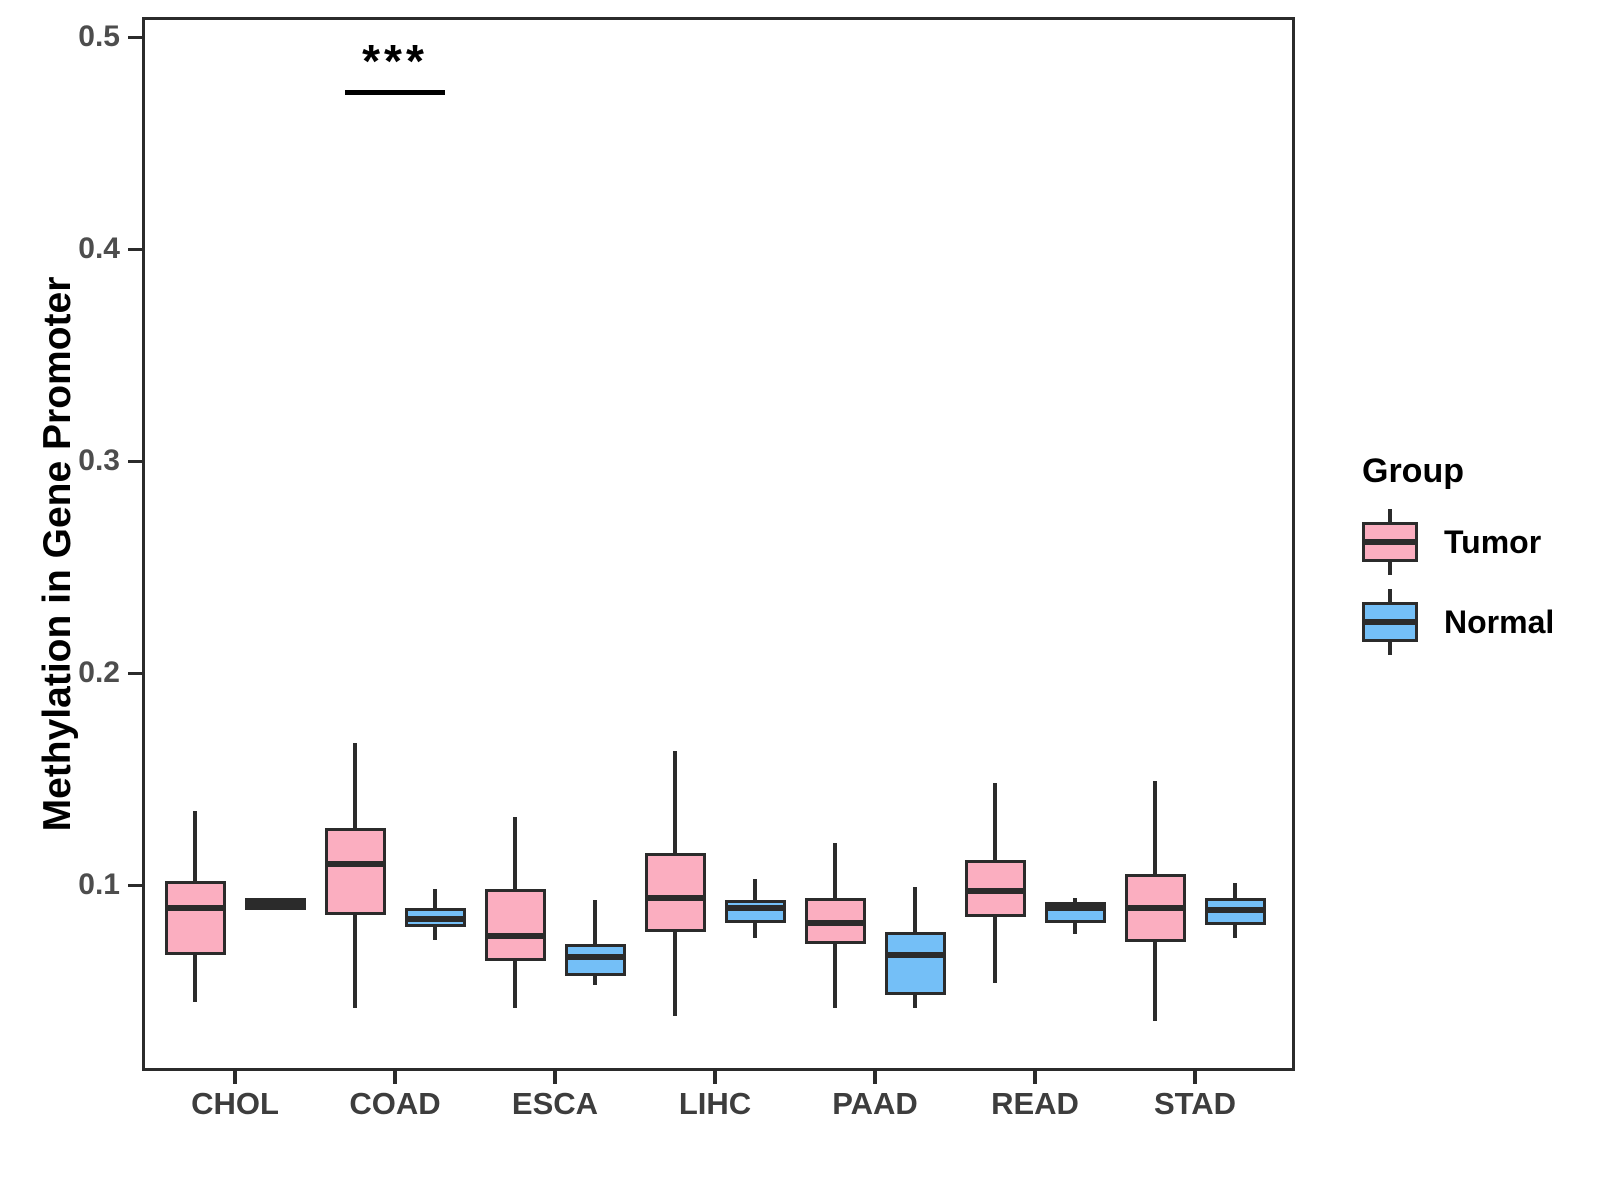  I want to click on legend-label-normal: Normal, so click(1499, 622).